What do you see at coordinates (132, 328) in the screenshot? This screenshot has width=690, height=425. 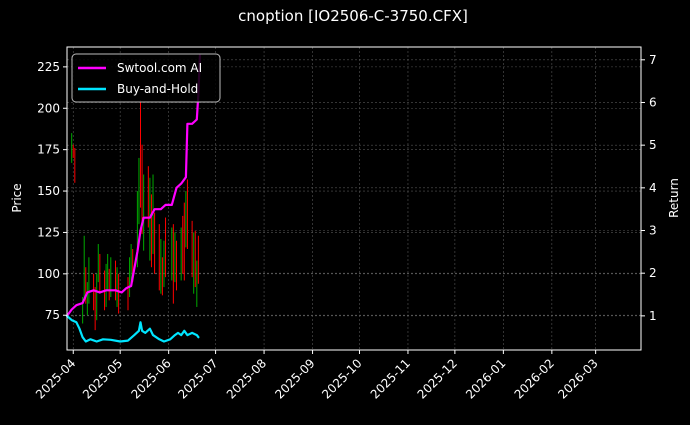 I see `series-line-buyhold` at bounding box center [132, 328].